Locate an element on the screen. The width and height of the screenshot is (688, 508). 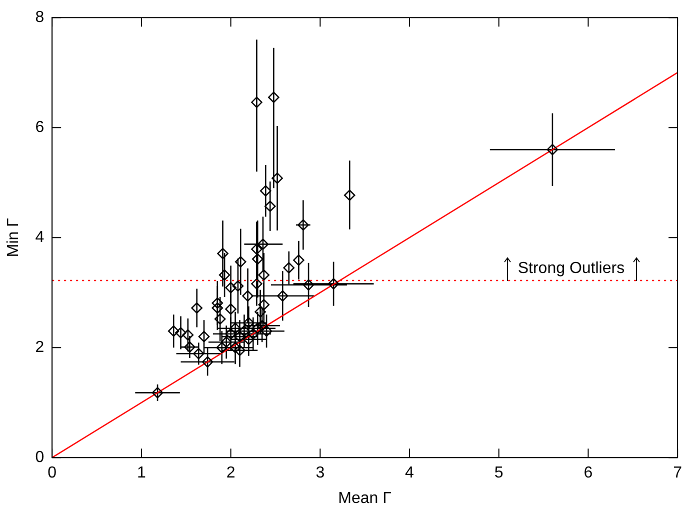
x-tick-label: 7 is located at coordinates (677, 473).